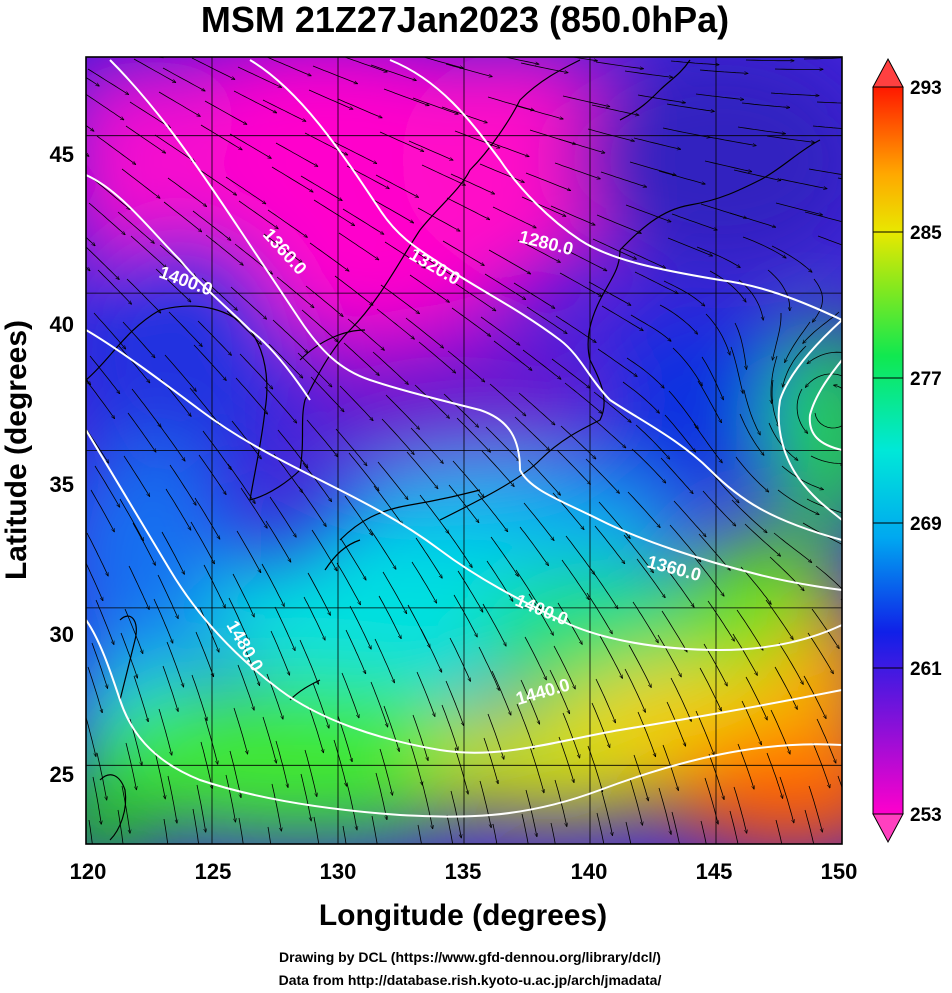  Describe the element at coordinates (62, 154) in the screenshot. I see `y-tick-label: 45` at that location.